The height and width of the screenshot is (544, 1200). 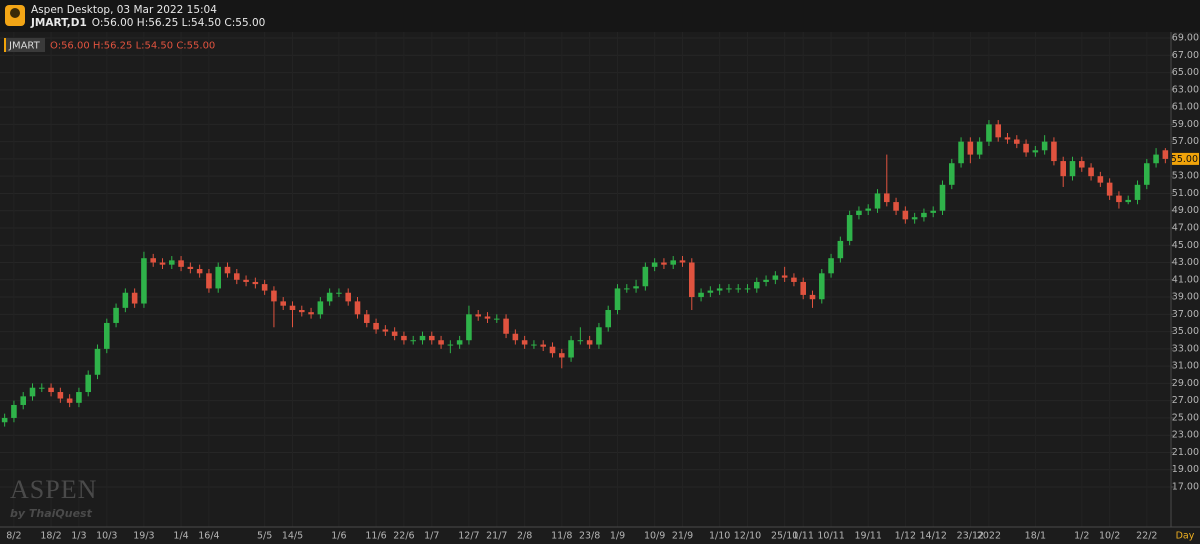 I want to click on x-tick-label: 1/7, so click(x=431, y=536).